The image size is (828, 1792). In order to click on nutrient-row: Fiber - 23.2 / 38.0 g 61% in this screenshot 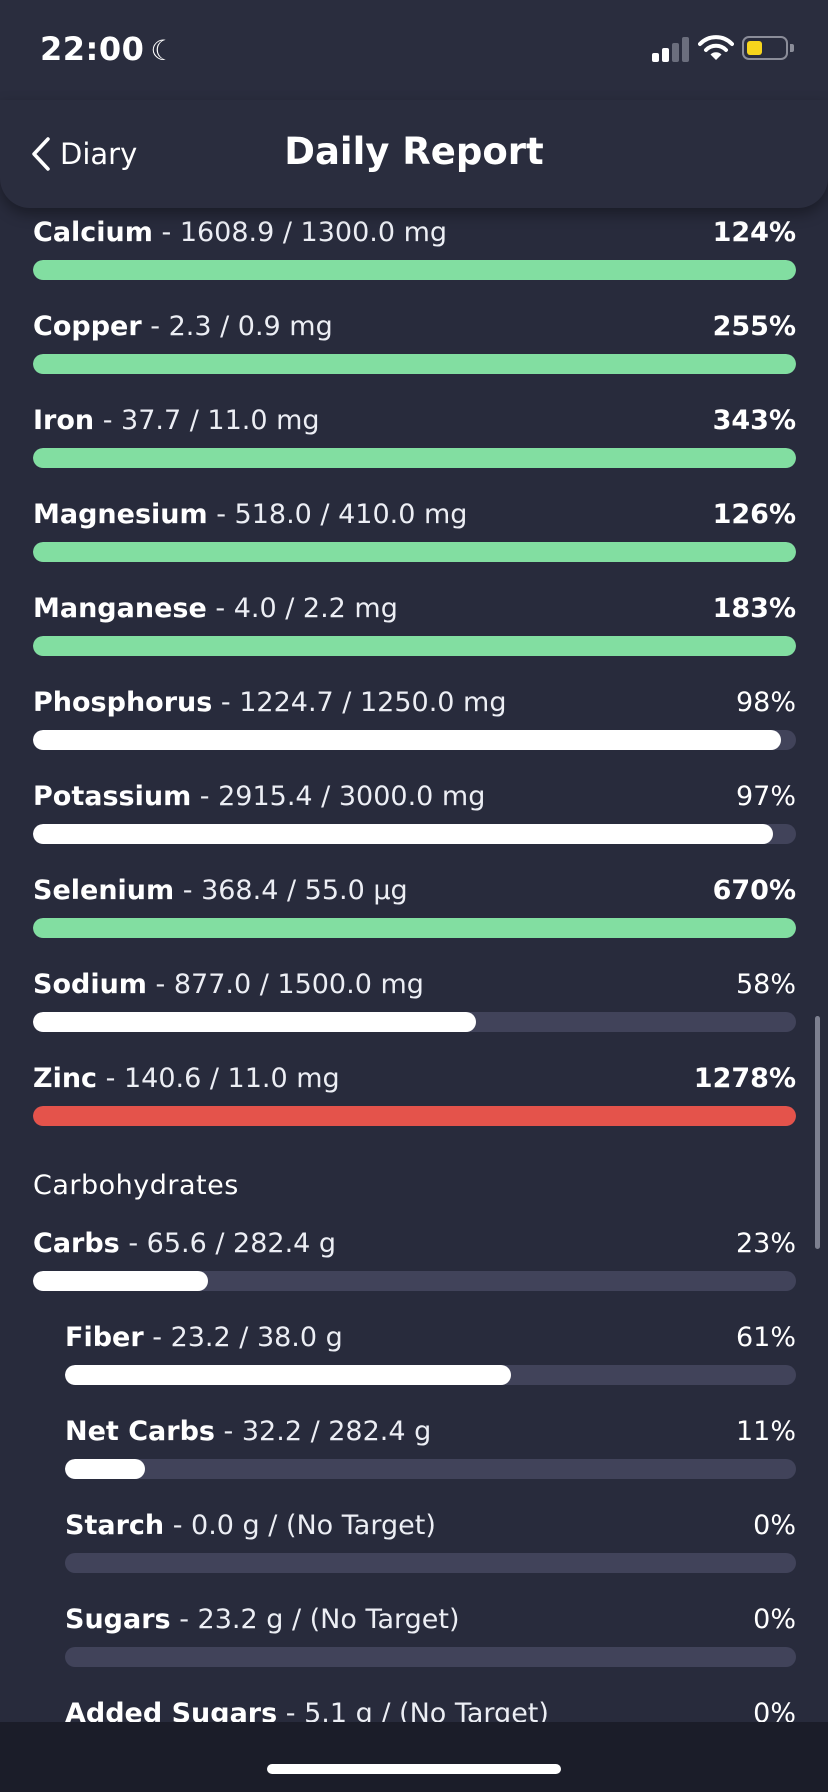, I will do `click(414, 1357)`.